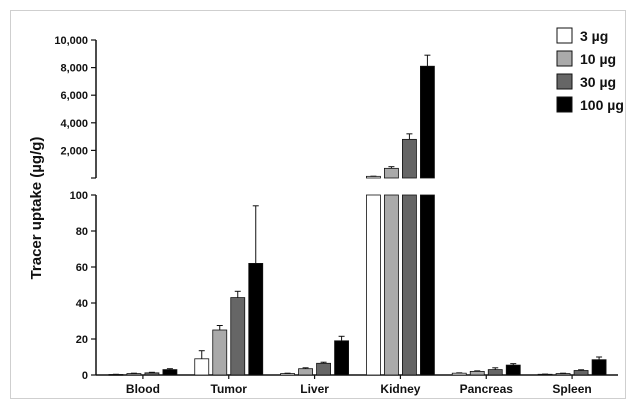 Image resolution: width=636 pixels, height=405 pixels. What do you see at coordinates (74, 151) in the screenshot?
I see `y-tick-label-upper: 2,000` at bounding box center [74, 151].